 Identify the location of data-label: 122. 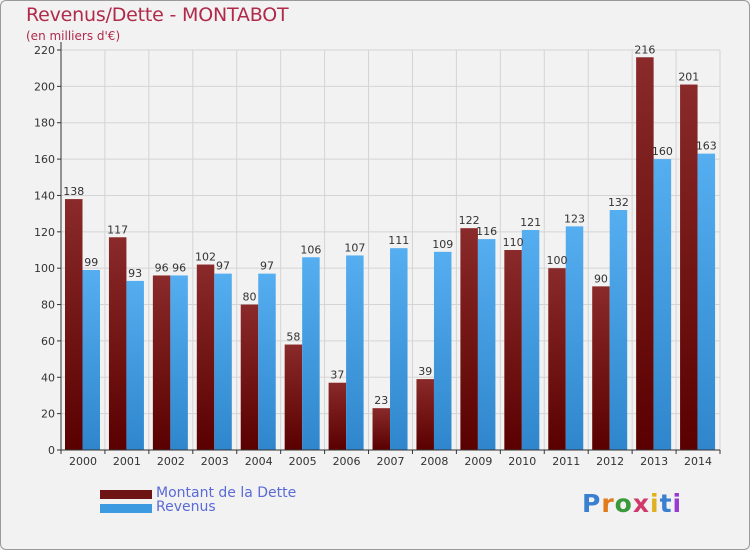
(469, 220).